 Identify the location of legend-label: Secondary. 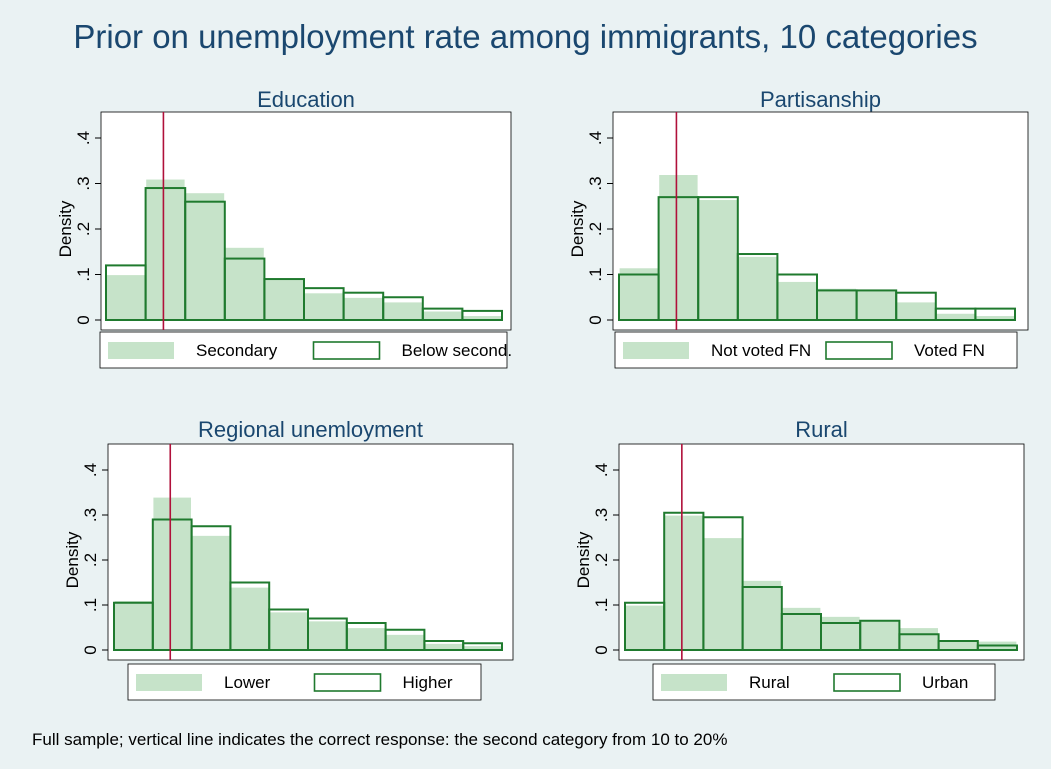
(237, 350).